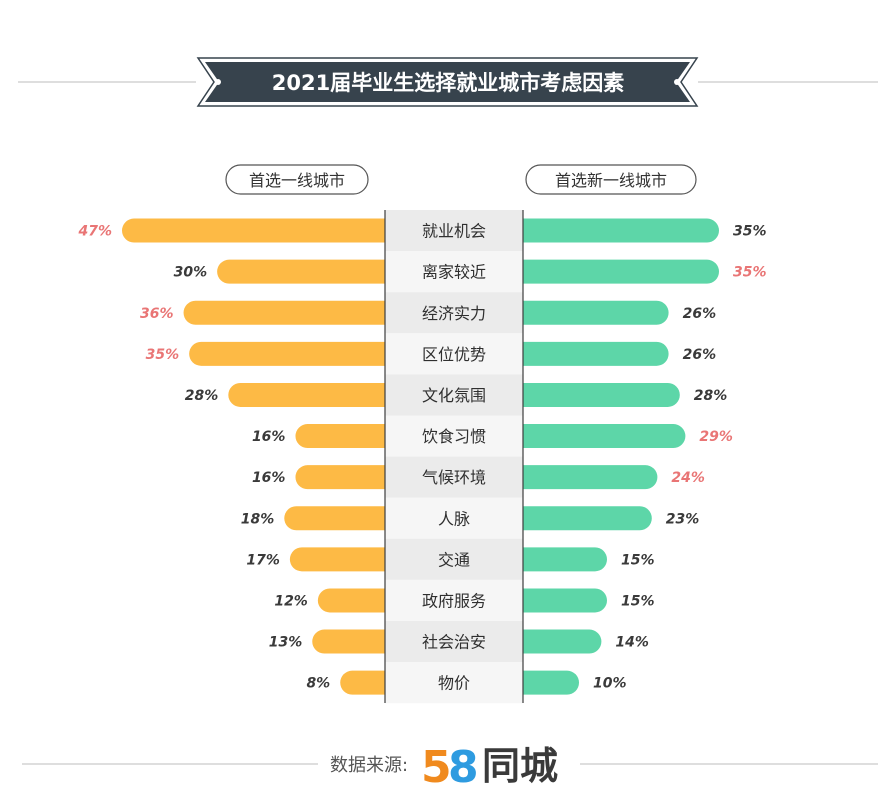 The height and width of the screenshot is (811, 896). I want to click on legend-left: 首选一线城市, so click(297, 179).